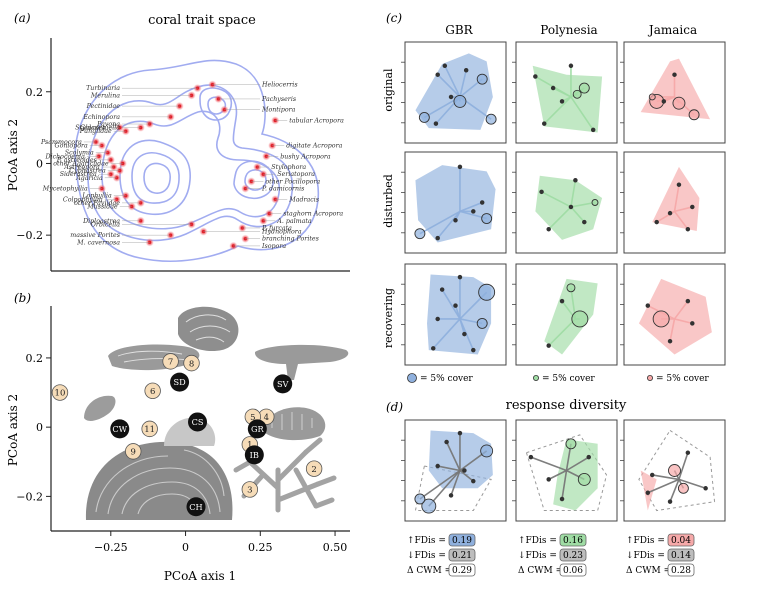 This screenshot has height=591, width=763. Describe the element at coordinates (22, 298) in the screenshot. I see `panel-letter-b: (b)` at that location.